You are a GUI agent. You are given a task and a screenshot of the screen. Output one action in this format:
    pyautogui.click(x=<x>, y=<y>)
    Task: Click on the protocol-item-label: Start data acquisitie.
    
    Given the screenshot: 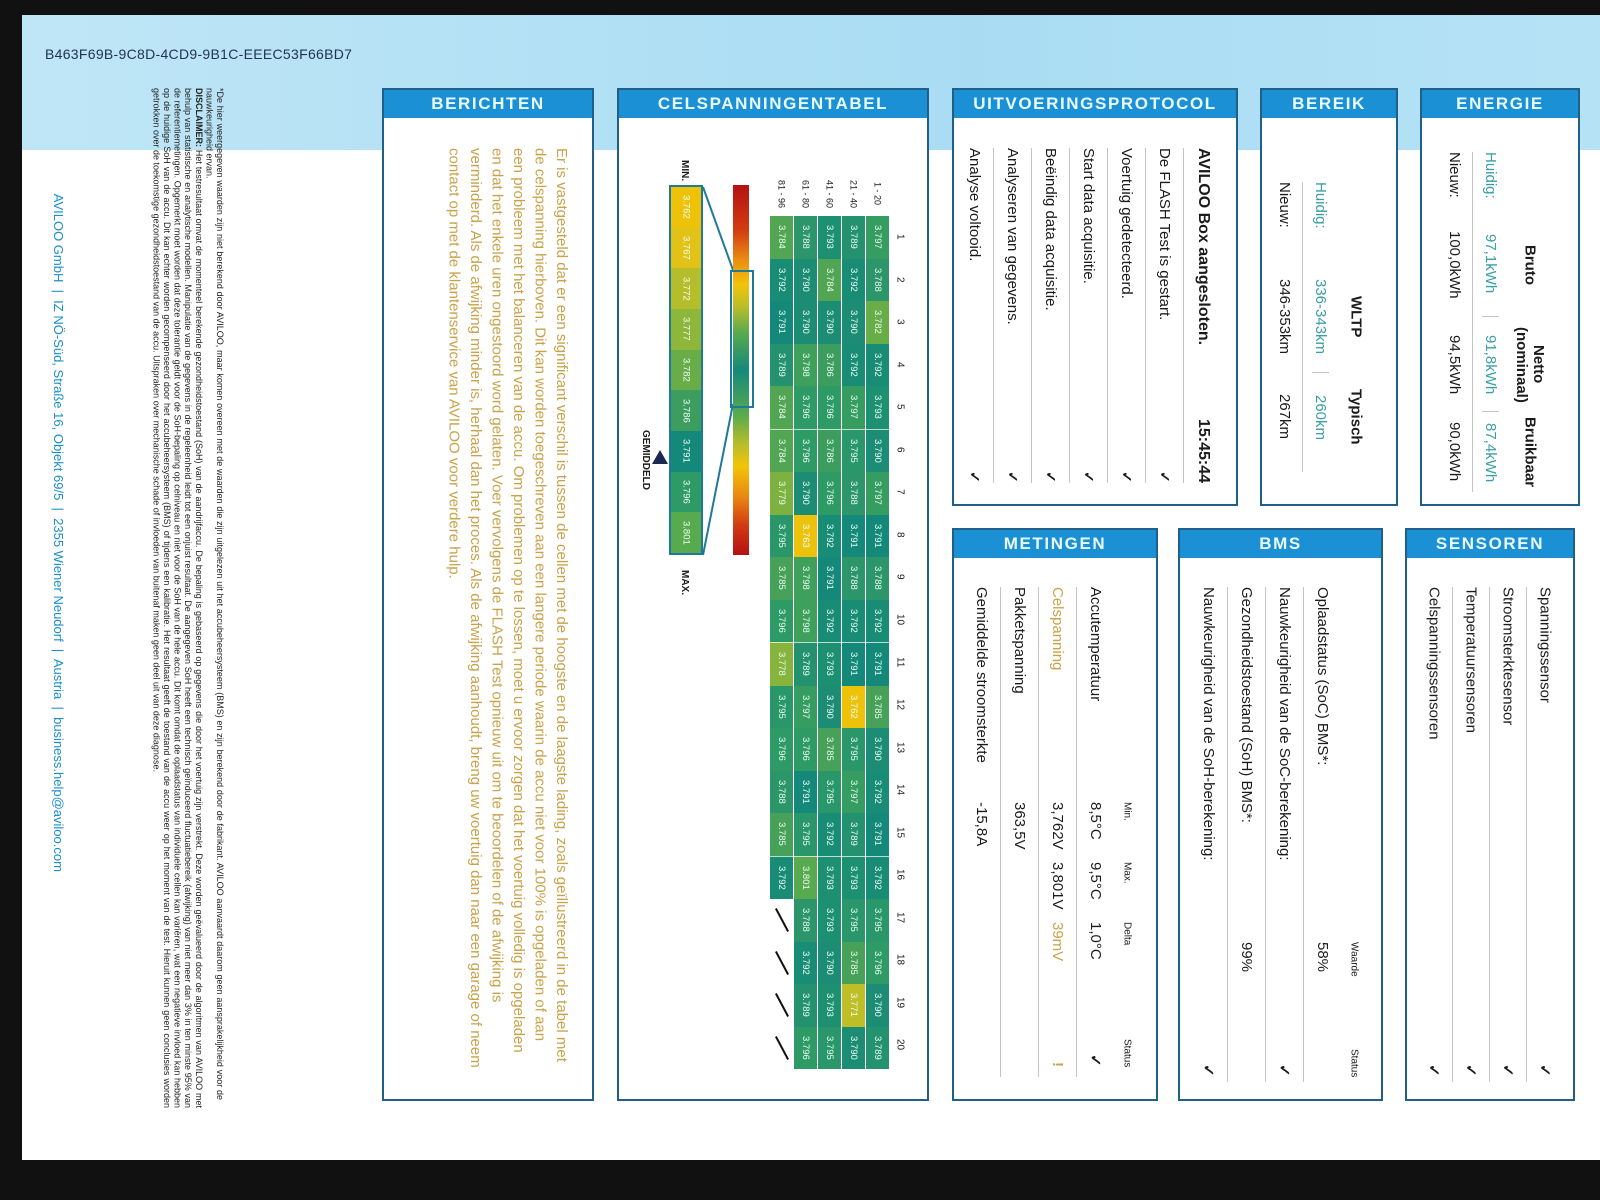 What is the action you would take?
    pyautogui.click(x=1088, y=216)
    